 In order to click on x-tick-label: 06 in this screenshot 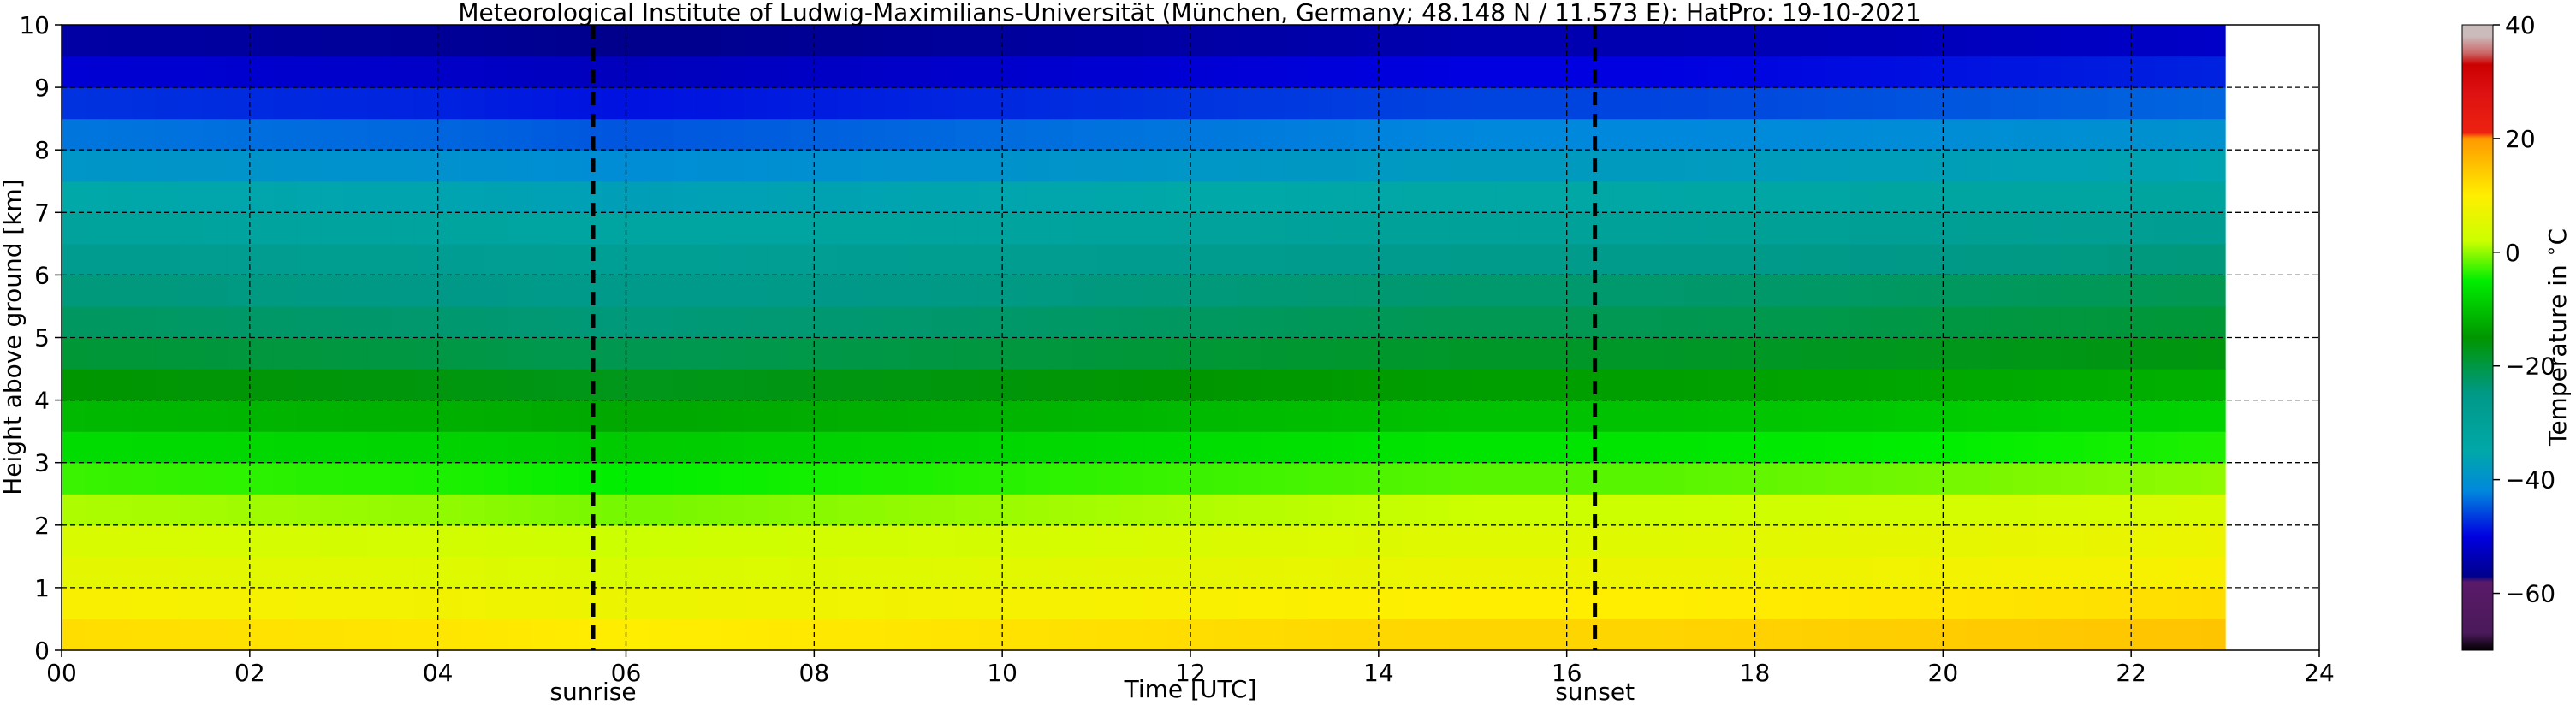, I will do `click(626, 673)`.